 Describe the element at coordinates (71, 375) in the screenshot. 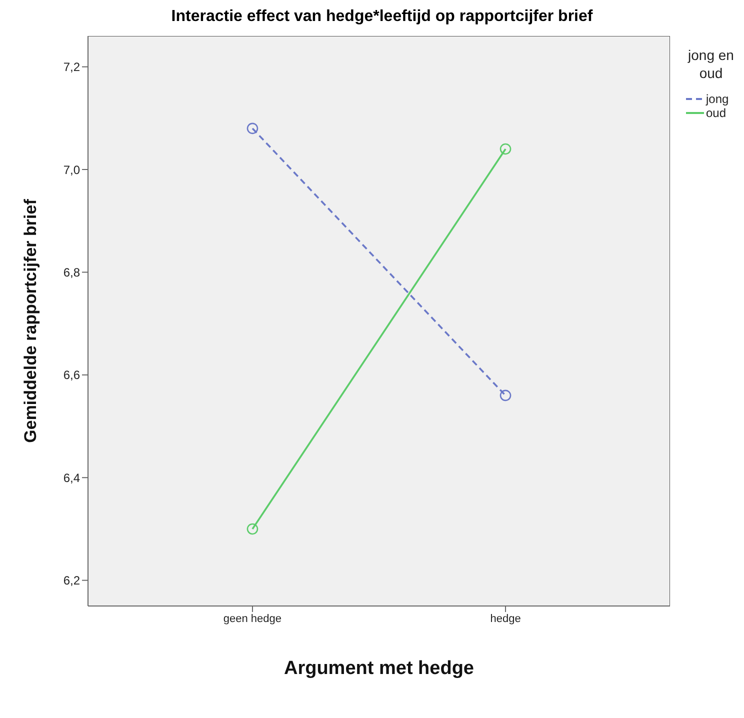

I see `y-tick-label: 6,6` at that location.